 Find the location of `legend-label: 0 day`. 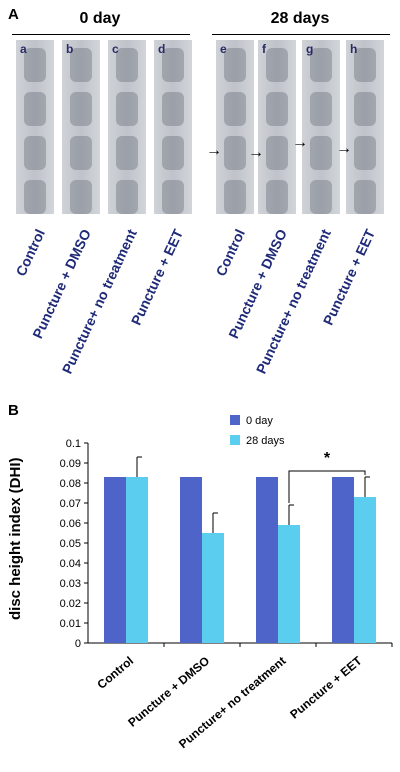

legend-label: 0 day is located at coordinates (259, 421).